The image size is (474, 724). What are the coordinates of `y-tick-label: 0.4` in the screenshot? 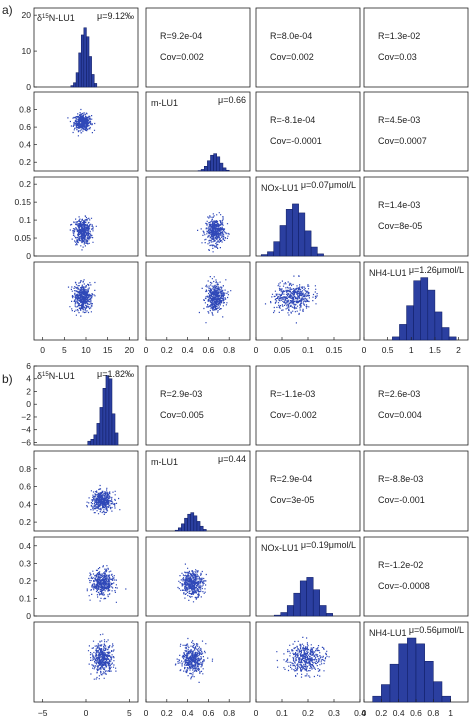 It's located at (25, 546).